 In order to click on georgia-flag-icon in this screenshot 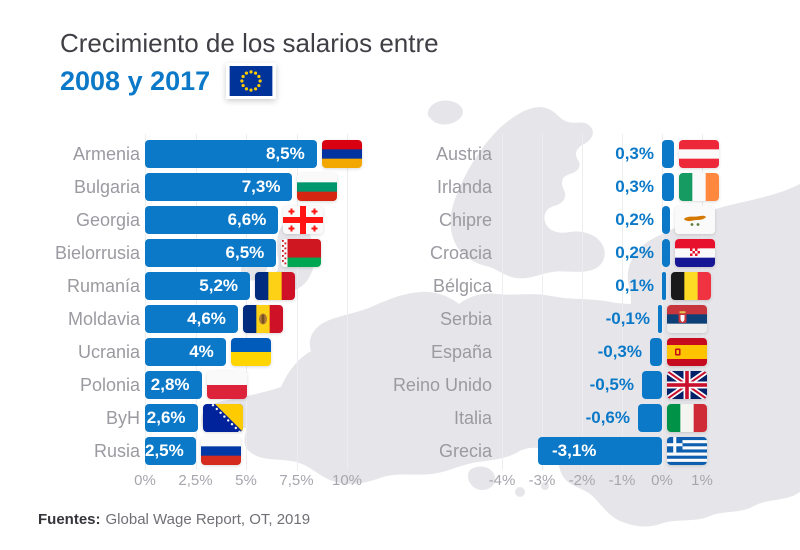, I will do `click(303, 220)`.